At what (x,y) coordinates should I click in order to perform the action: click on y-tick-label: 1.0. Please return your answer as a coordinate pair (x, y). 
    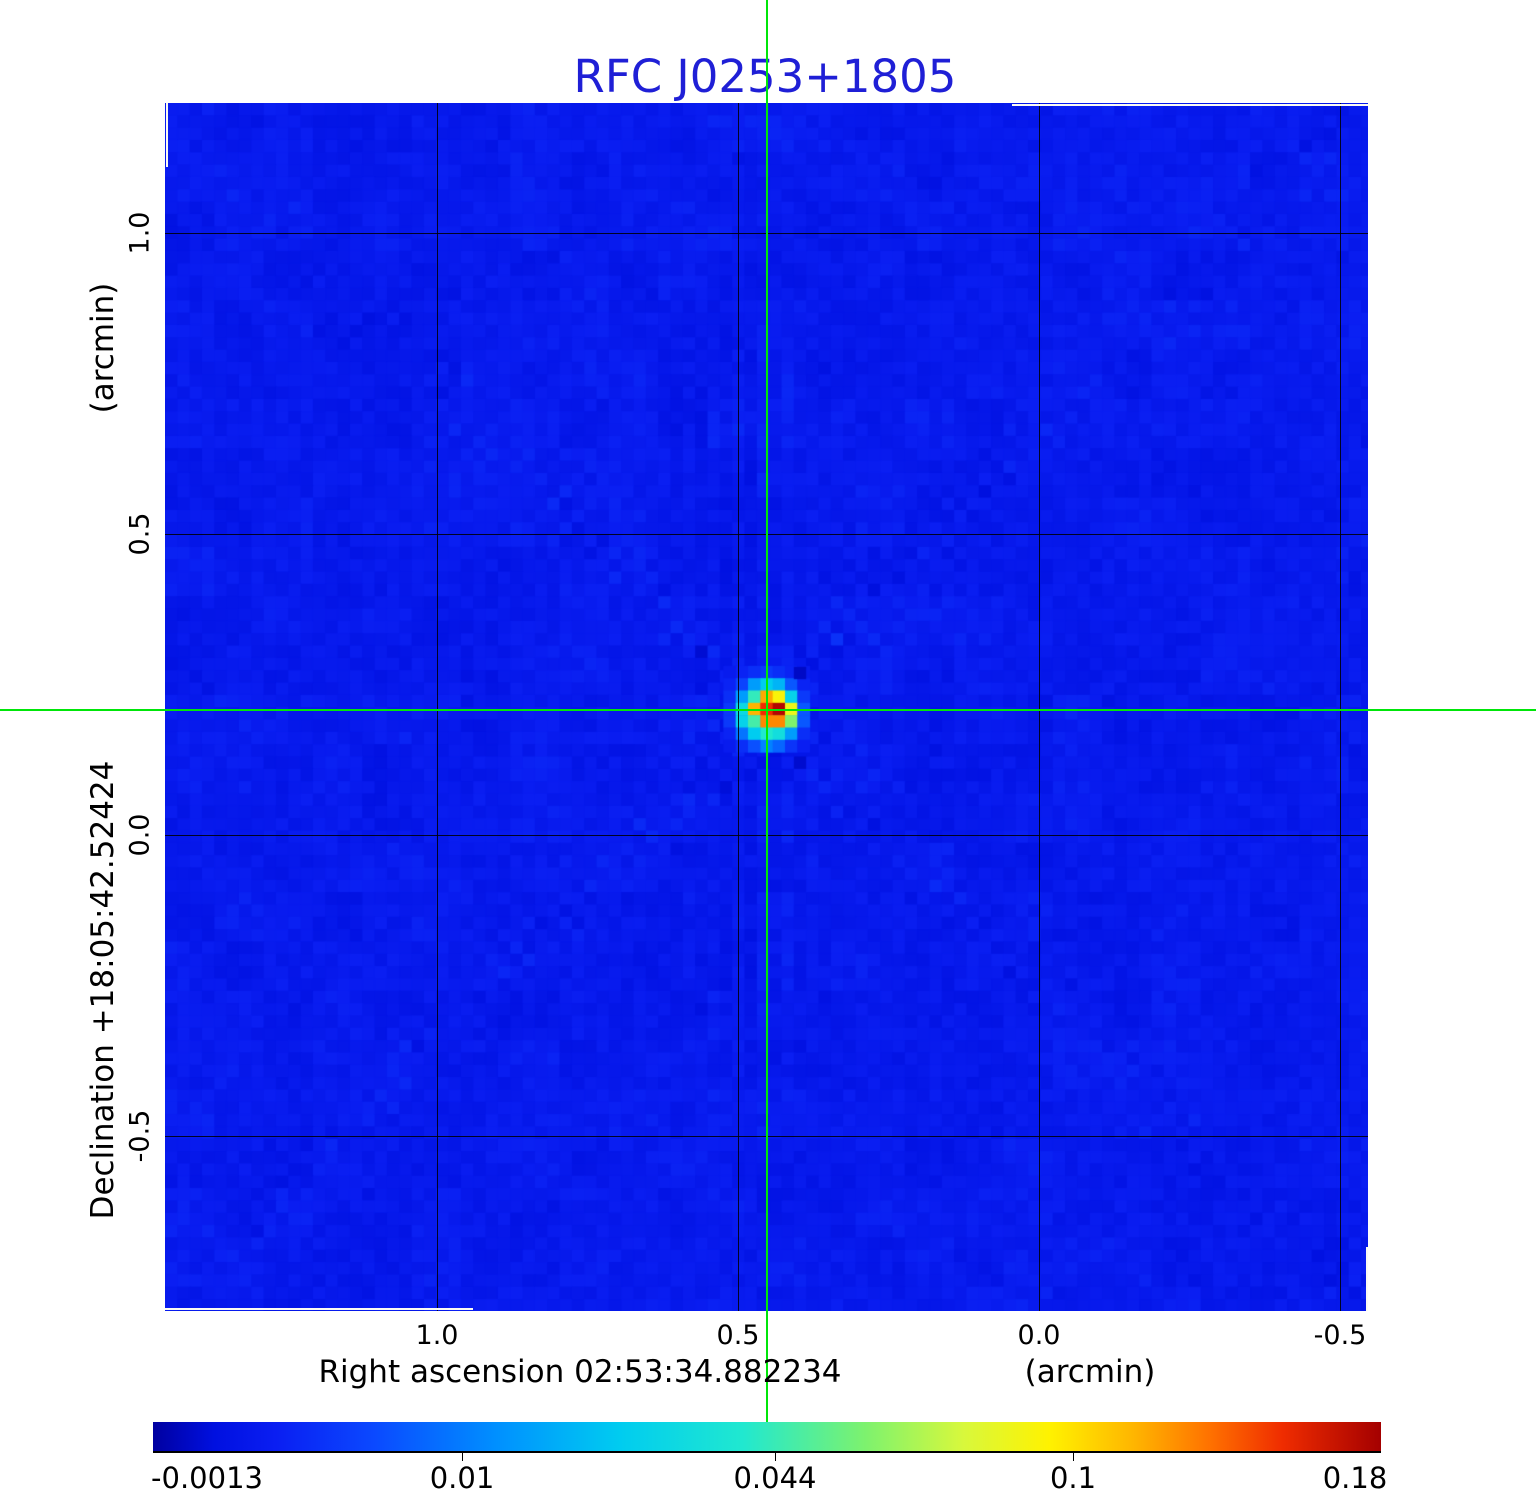
    Looking at the image, I should click on (140, 233).